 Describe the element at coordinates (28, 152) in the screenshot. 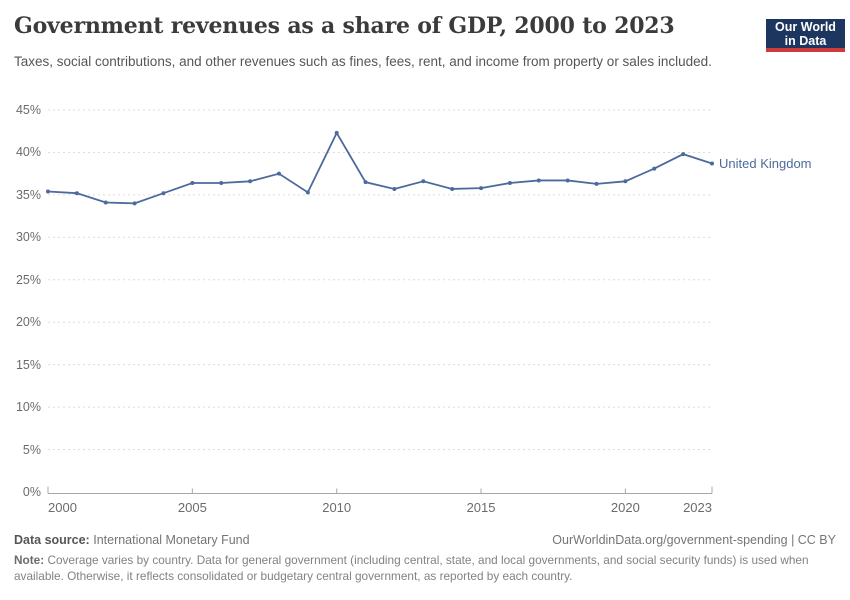

I see `y-axis-tick-label: 40%` at that location.